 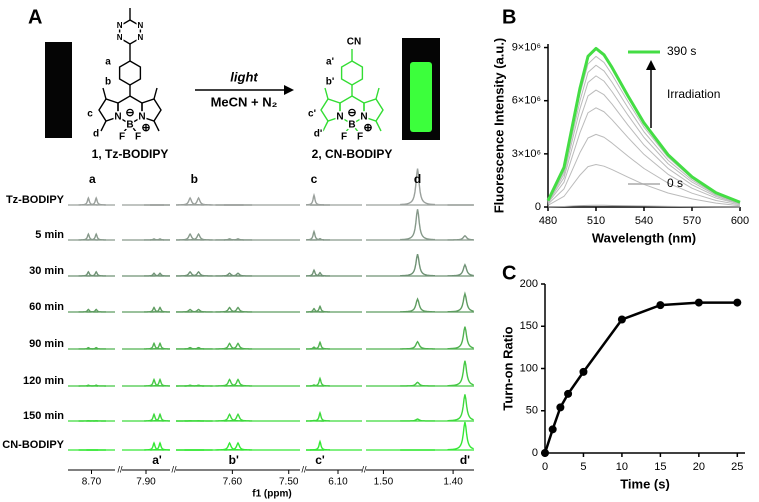 What do you see at coordinates (234, 460) in the screenshot?
I see `signal-label: b'` at bounding box center [234, 460].